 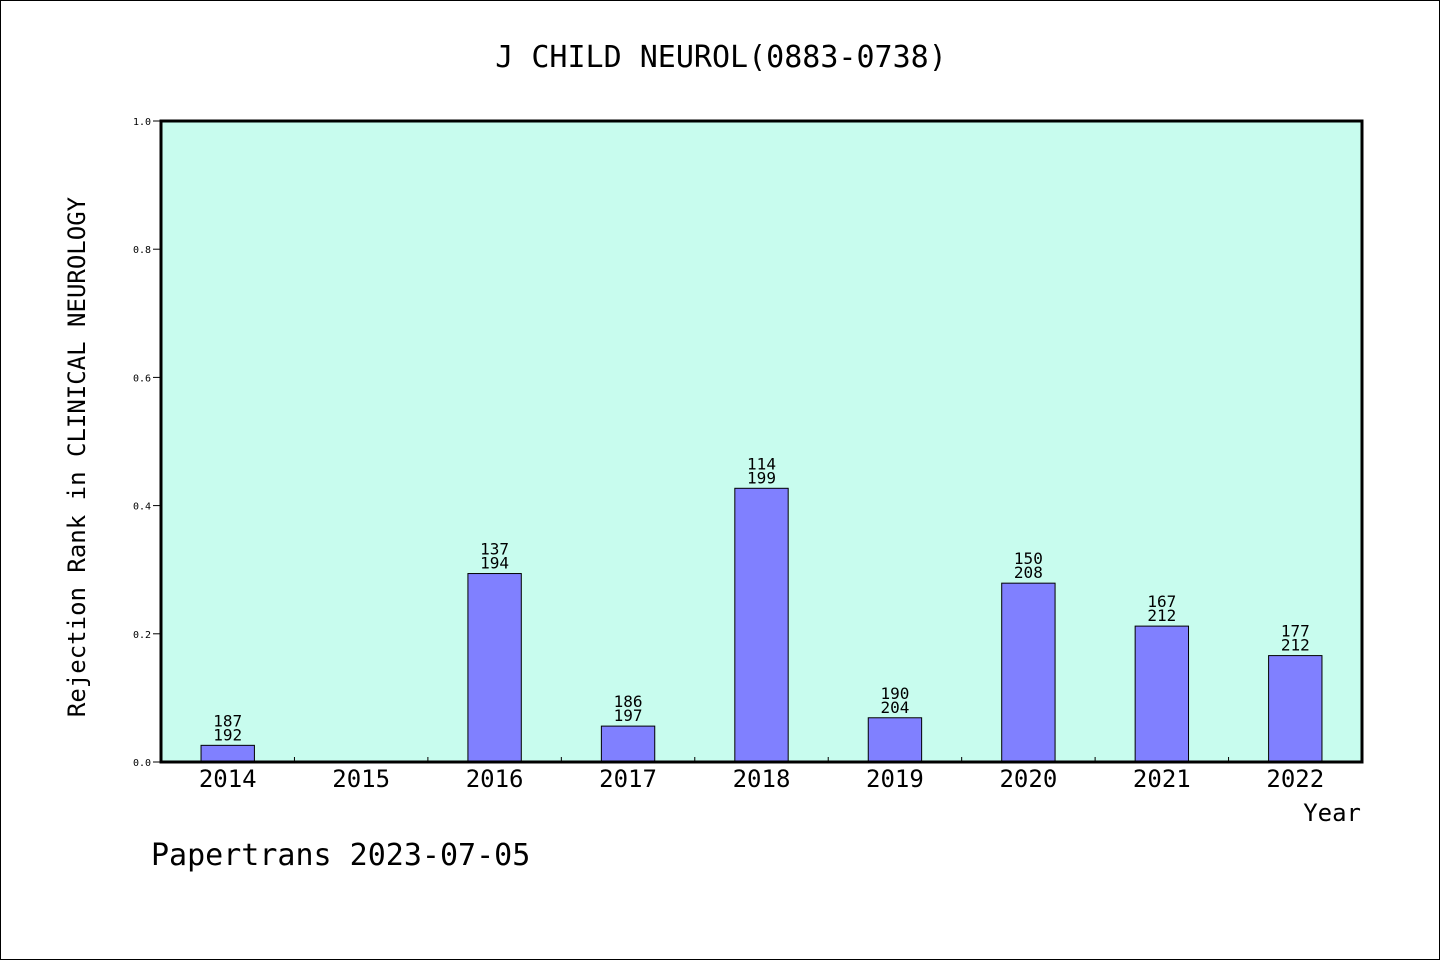 I want to click on x-tick-label: 2021, so click(x=1162, y=779).